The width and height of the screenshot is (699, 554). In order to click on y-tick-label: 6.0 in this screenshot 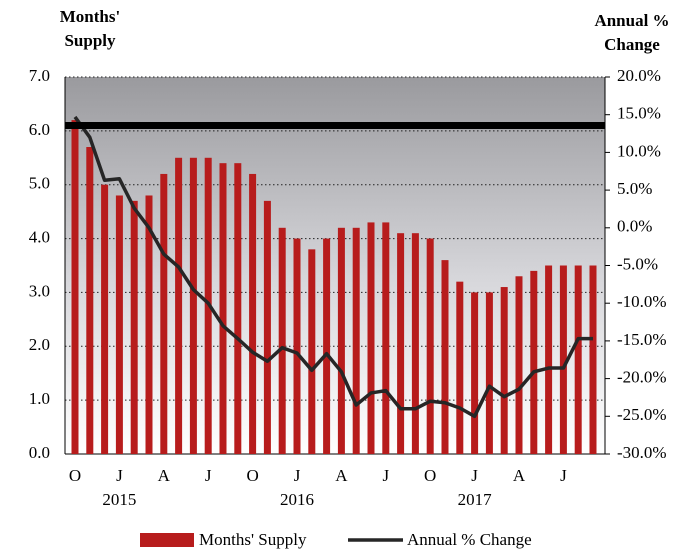, I will do `click(39, 129)`.